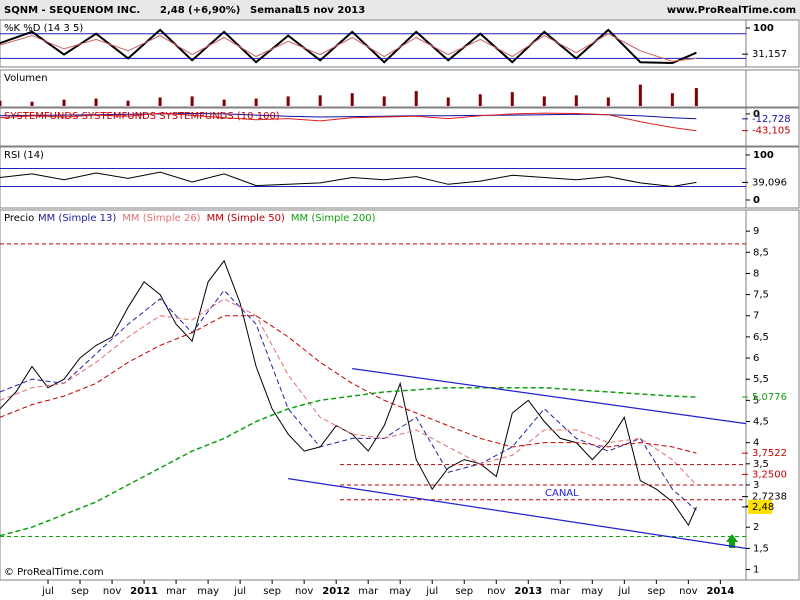 This screenshot has height=600, width=800. What do you see at coordinates (761, 379) in the screenshot?
I see `y-tick-label: 5,5` at bounding box center [761, 379].